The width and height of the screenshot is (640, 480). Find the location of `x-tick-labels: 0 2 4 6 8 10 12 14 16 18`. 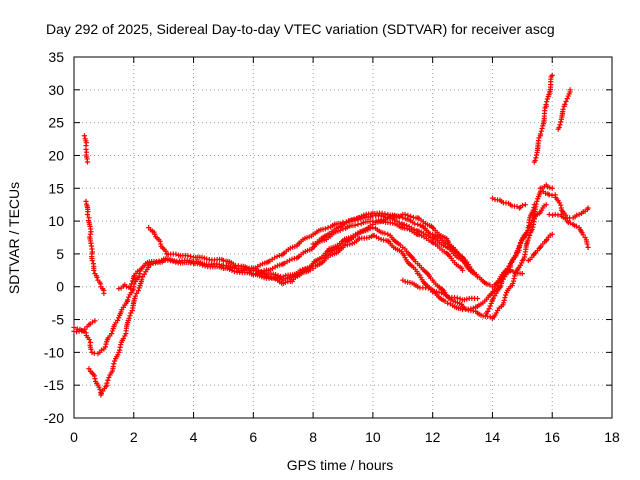

x-tick-labels: 0 2 4 6 8 10 12 14 16 18 is located at coordinates (345, 437).